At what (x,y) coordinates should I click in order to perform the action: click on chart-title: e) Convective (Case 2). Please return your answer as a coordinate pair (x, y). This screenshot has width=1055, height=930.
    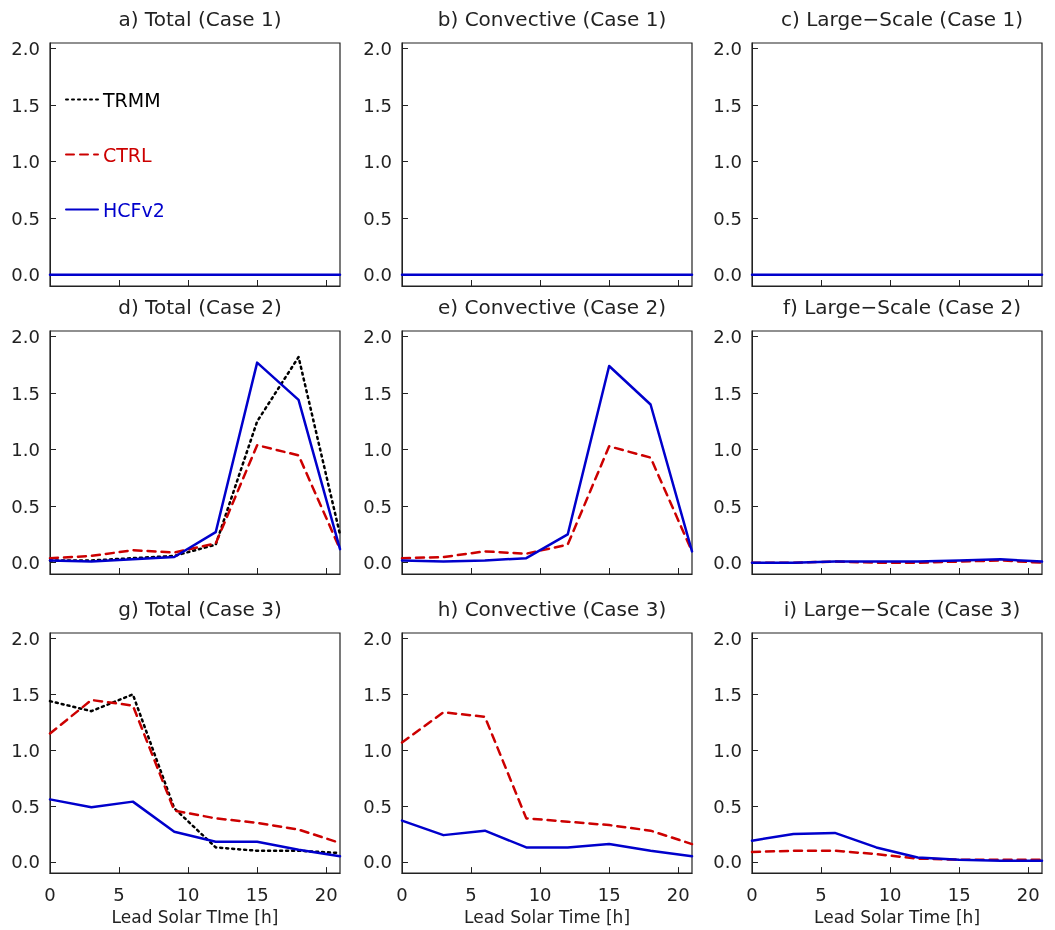
    Looking at the image, I should click on (552, 307).